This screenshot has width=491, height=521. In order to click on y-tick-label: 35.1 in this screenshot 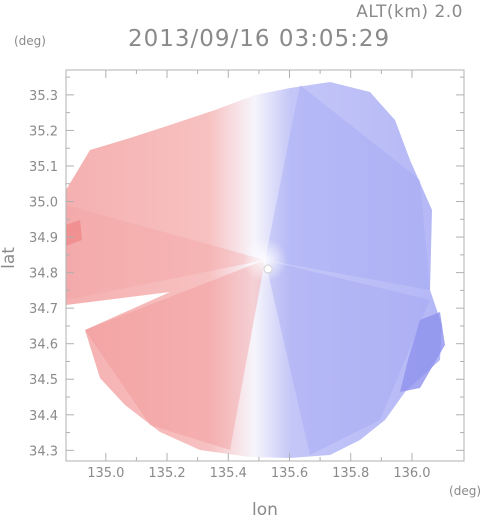, I will do `click(43, 167)`.